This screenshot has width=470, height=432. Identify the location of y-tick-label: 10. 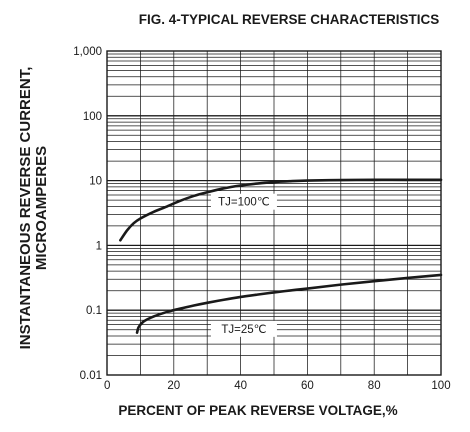
(95, 182).